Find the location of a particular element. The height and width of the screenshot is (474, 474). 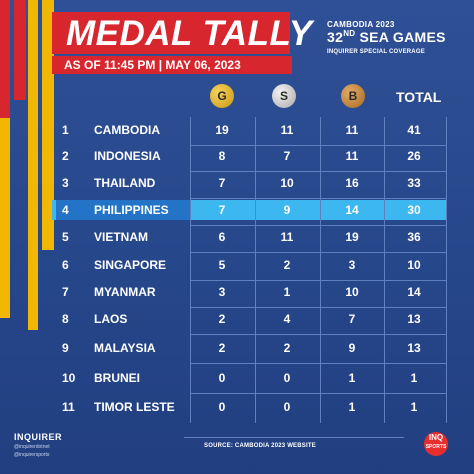

total-count: 10 is located at coordinates (414, 265).